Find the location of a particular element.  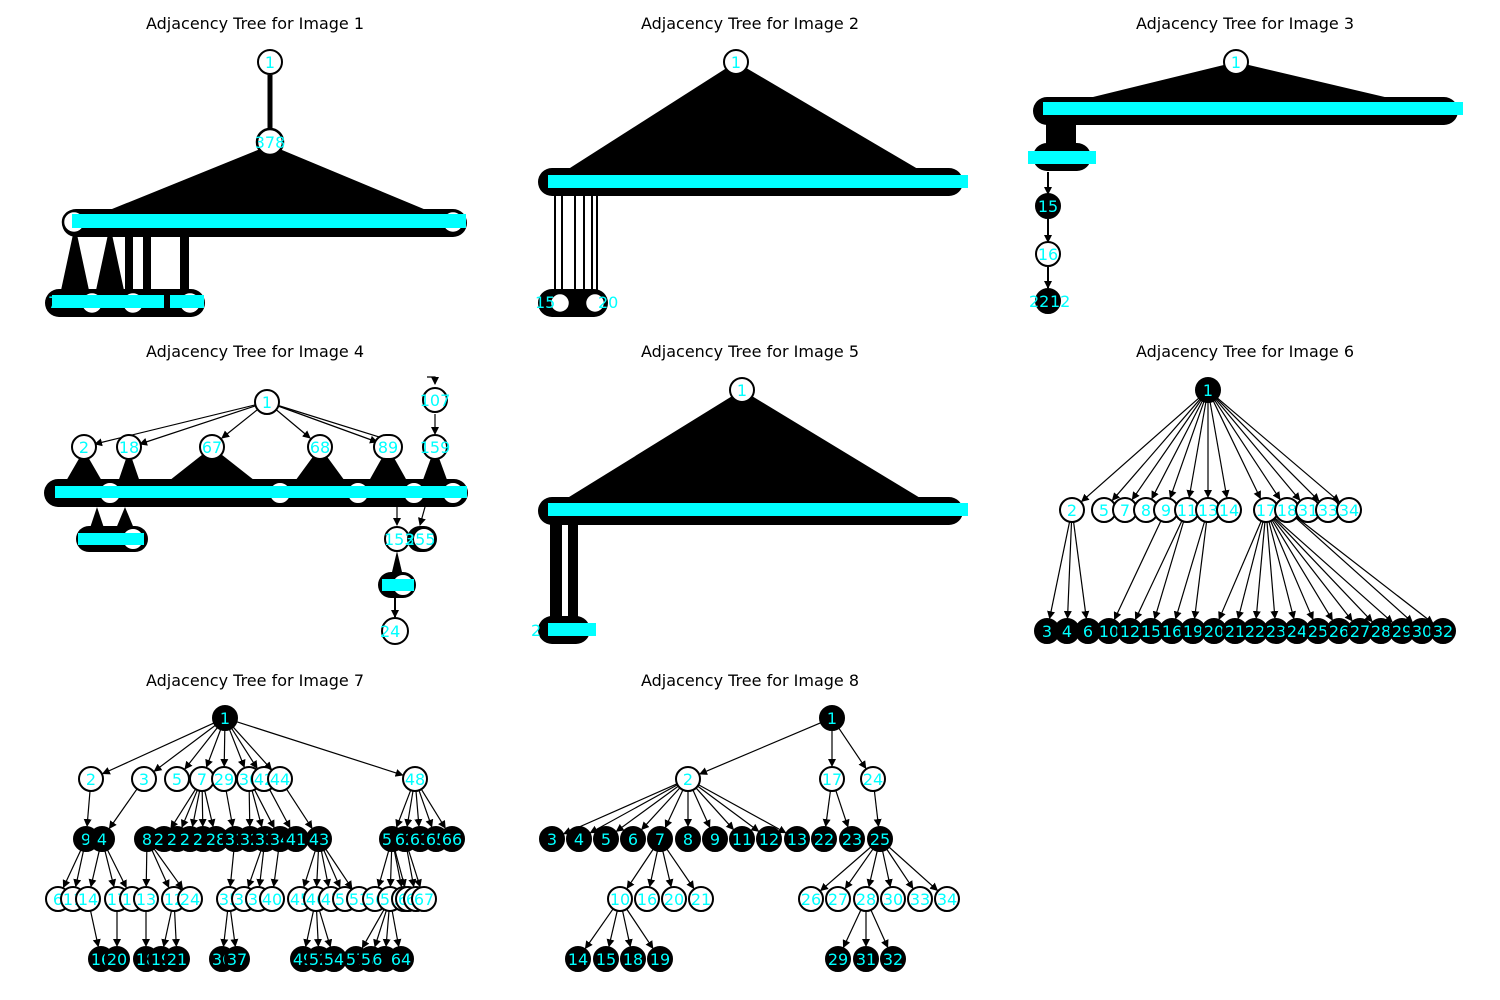

tree-node-label: 15 is located at coordinates (606, 959).